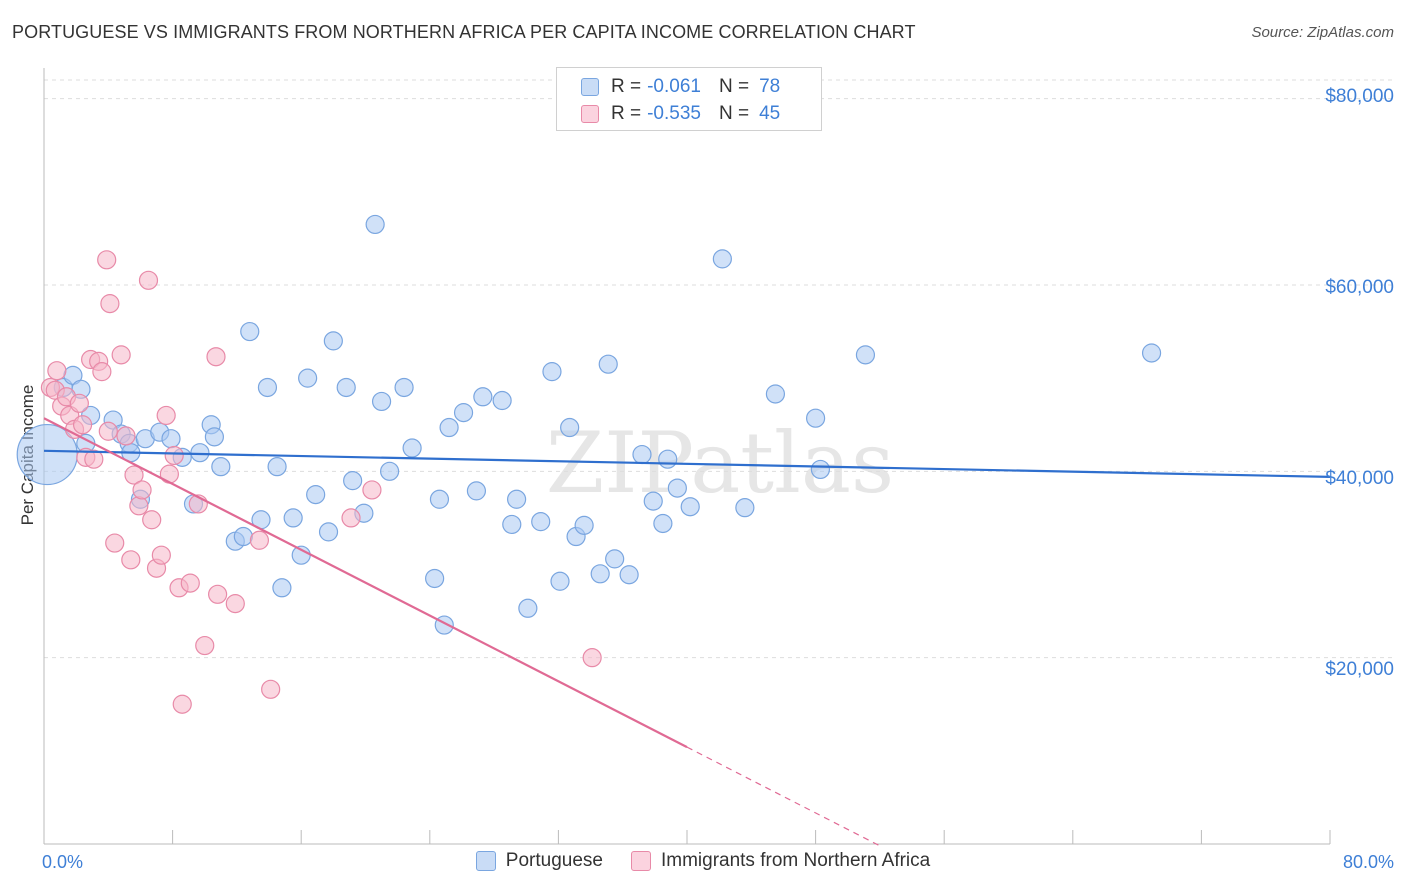  Describe the element at coordinates (687, 464) in the screenshot. I see `portuguese-trend-line` at that location.